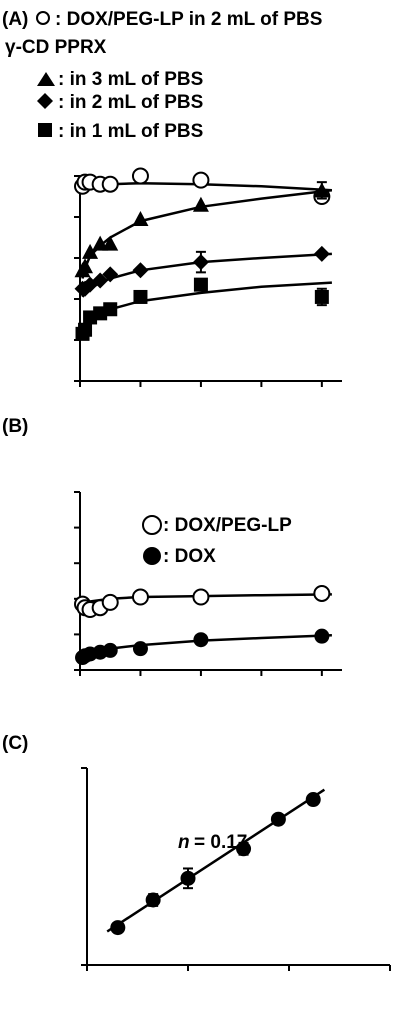 This screenshot has height=1024, width=402. Describe the element at coordinates (189, 556) in the screenshot. I see `legend-label: : DOX` at that location.